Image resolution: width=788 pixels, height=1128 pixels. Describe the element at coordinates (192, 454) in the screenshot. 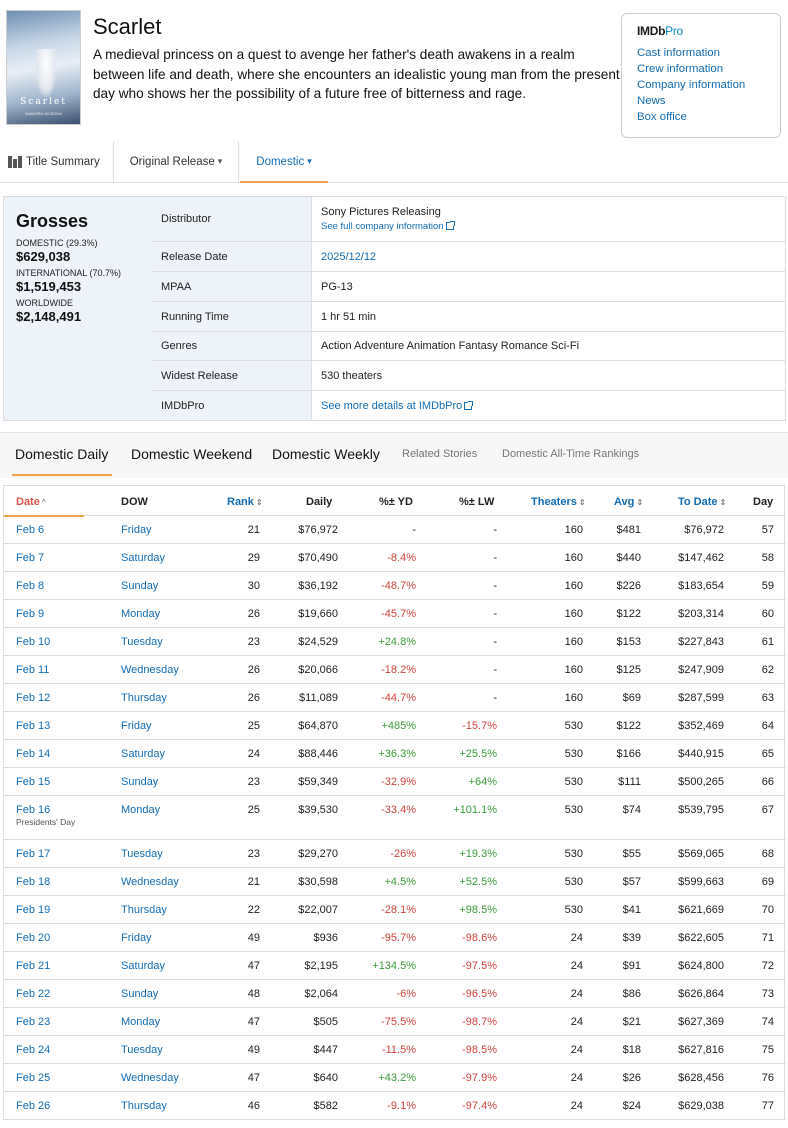

I see `subtab-domestic-weekend: Domestic Weekend` at that location.